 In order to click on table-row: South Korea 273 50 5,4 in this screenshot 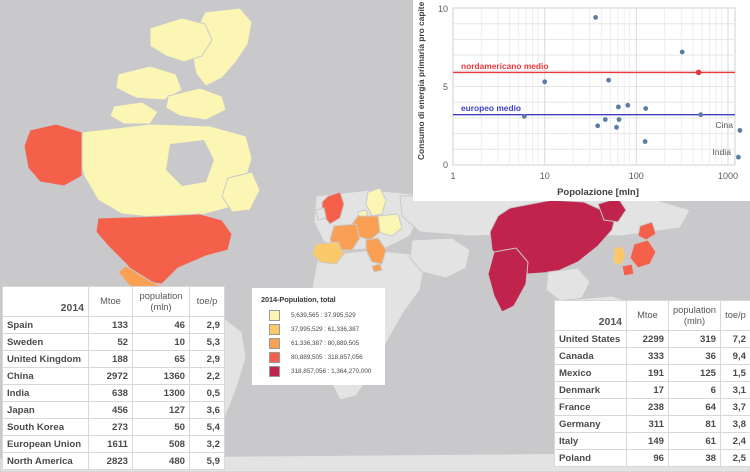, I will do `click(113, 427)`.